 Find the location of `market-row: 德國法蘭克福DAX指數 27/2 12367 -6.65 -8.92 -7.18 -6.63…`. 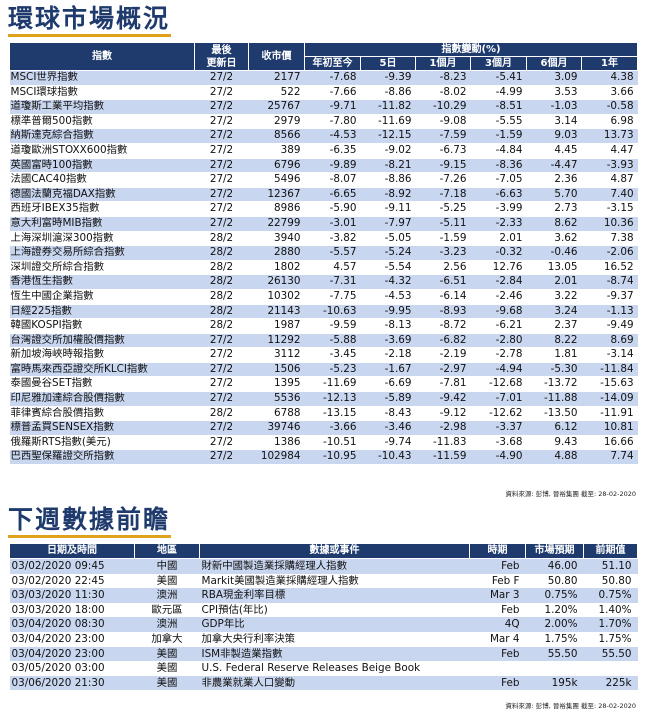

market-row: 德國法蘭克福DAX指數 27/2 12367 -6.65 -8.92 -7.18 -6.63… is located at coordinates (323, 195).